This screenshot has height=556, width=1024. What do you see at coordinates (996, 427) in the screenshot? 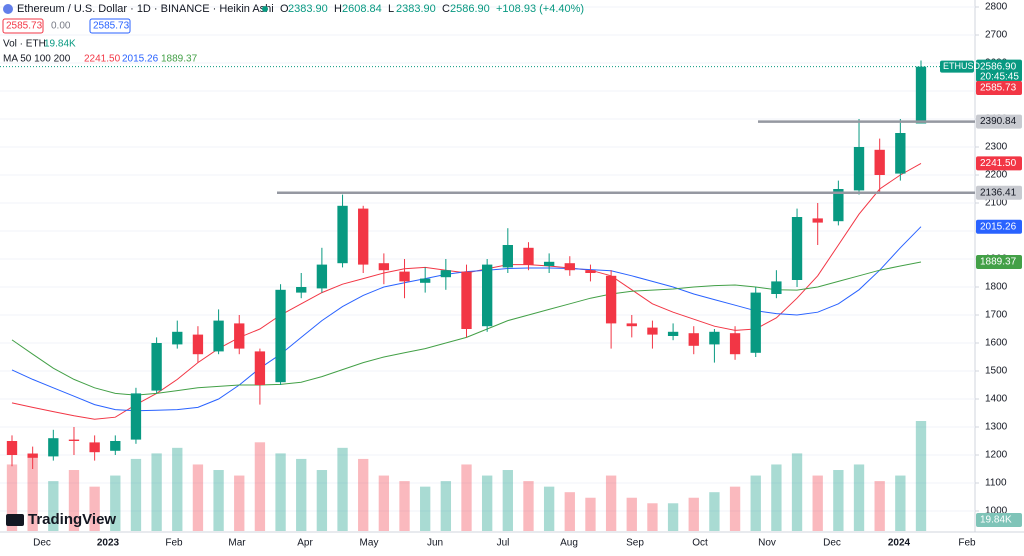
I see `y-tick-label: 1300` at bounding box center [996, 427].